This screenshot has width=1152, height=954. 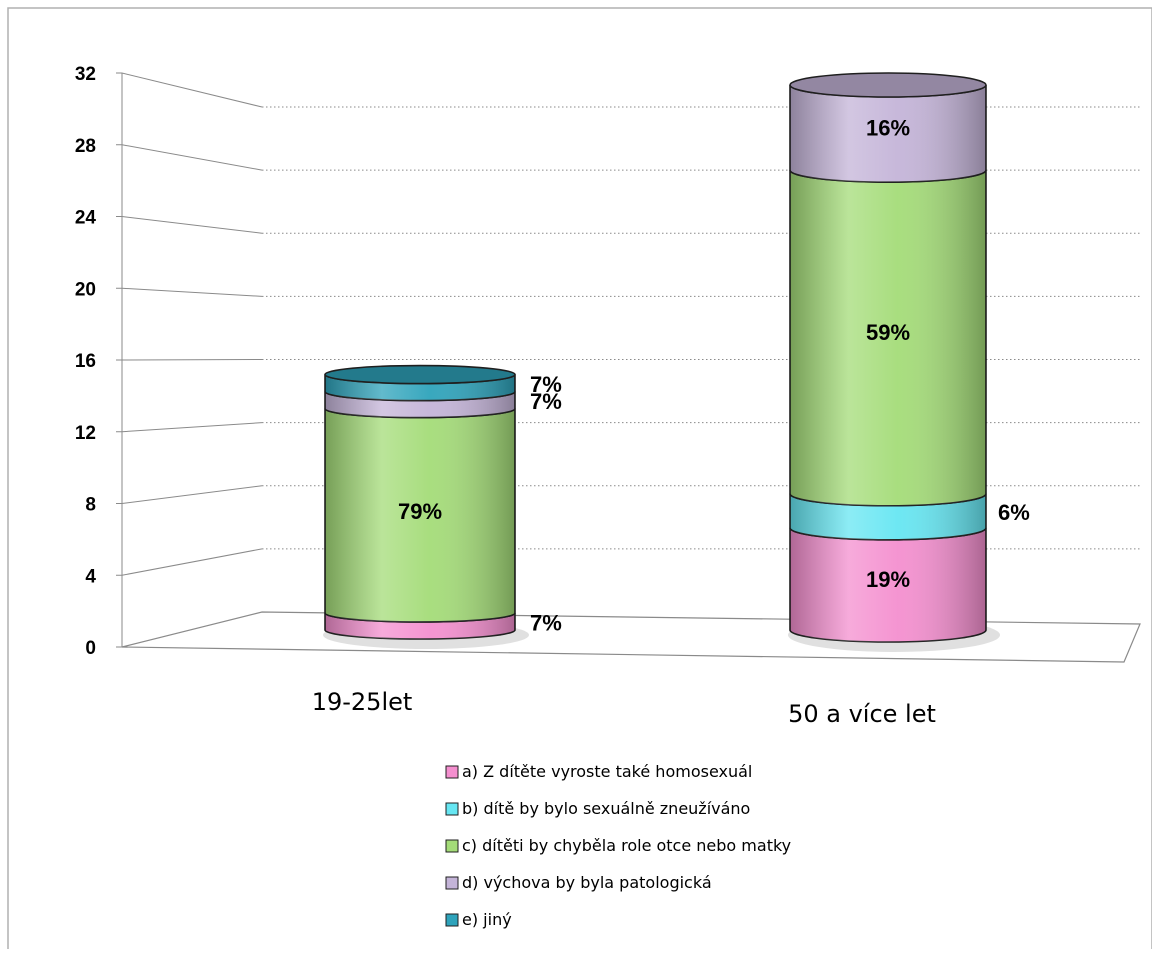 I want to click on y-tick-label: 28, so click(x=85, y=146).